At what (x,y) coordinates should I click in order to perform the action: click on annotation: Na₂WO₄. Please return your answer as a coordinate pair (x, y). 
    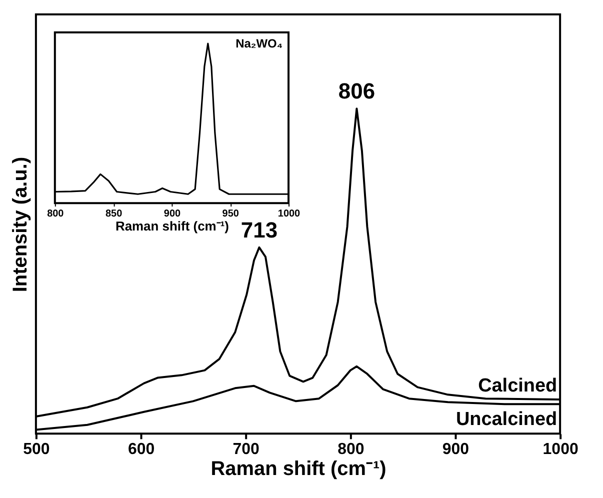
    Looking at the image, I should click on (259, 43).